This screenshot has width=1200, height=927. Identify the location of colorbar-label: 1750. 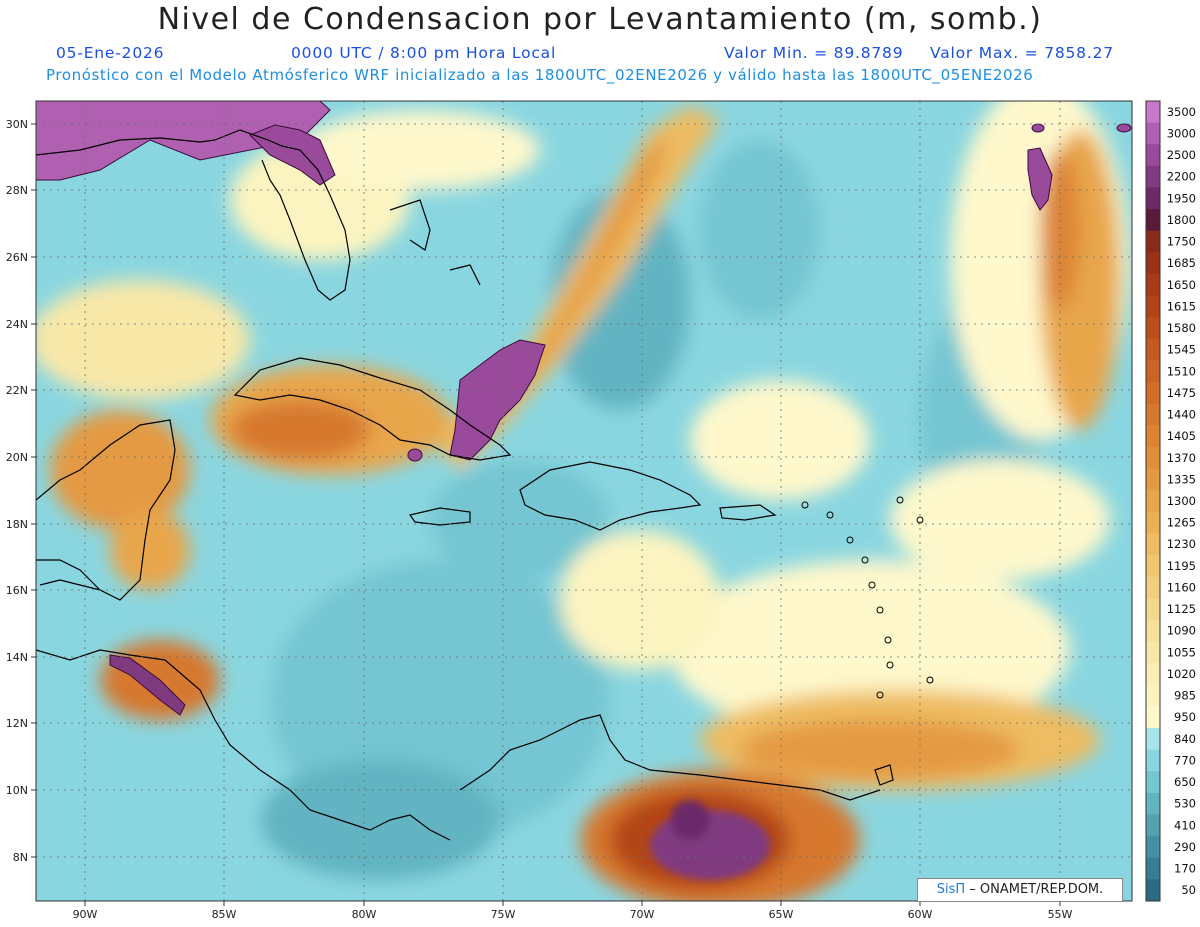
(1181, 242).